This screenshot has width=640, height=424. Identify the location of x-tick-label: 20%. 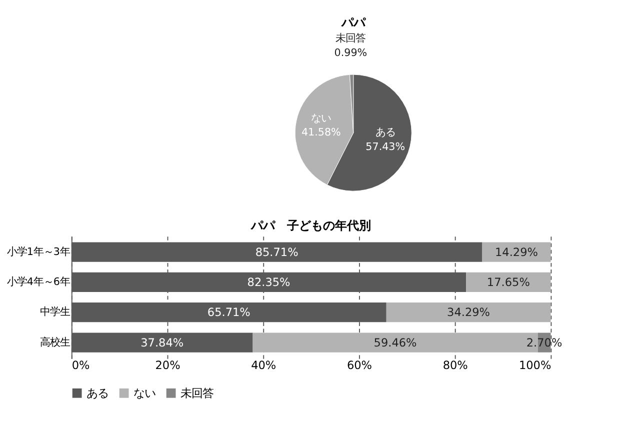
(168, 365).